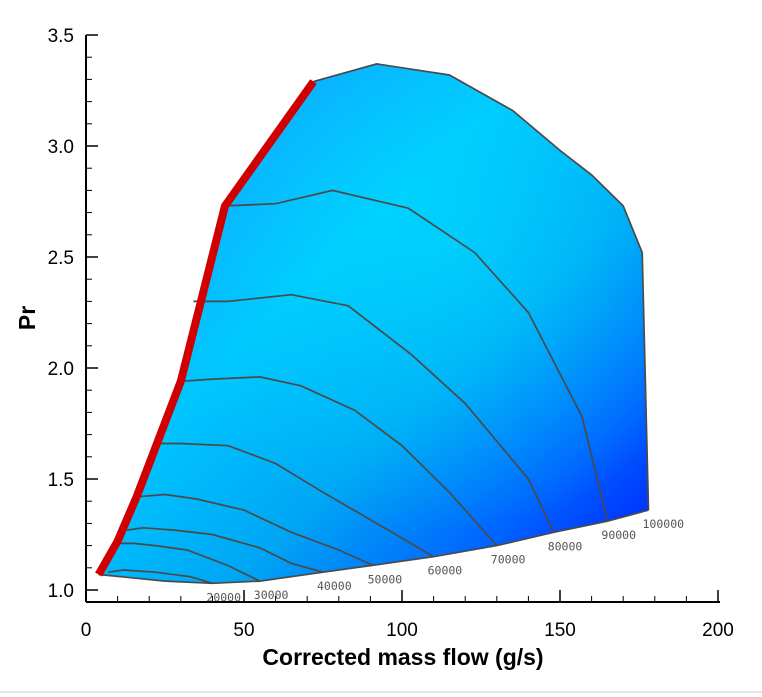  What do you see at coordinates (407, 615) in the screenshot?
I see `x-axis-ticks: 0 50 100 150 200` at bounding box center [407, 615].